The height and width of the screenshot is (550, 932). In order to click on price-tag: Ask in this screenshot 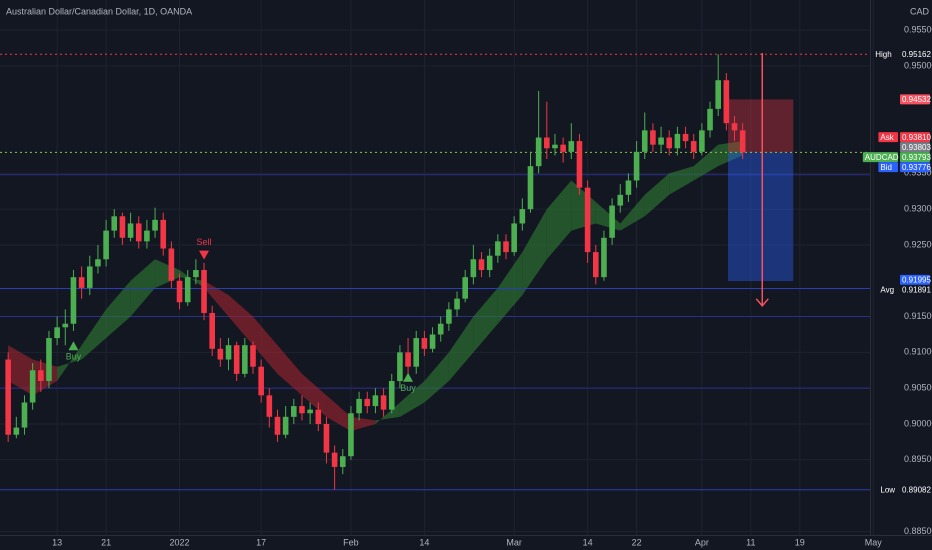, I will do `click(887, 137)`.